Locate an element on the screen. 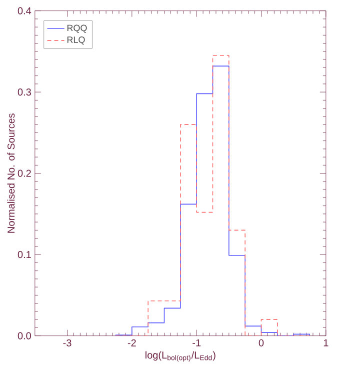 The image size is (349, 374). x-tick-label: -2 is located at coordinates (132, 342).